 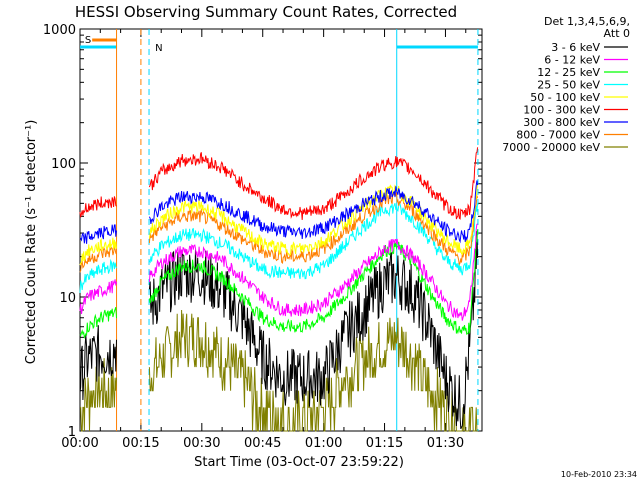 I want to click on legend-title: Att 0, so click(x=617, y=33).